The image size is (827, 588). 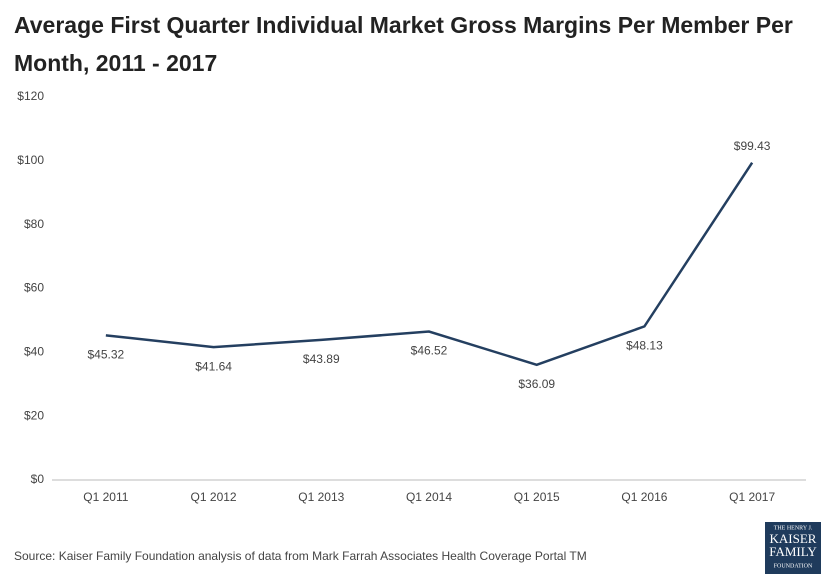 I want to click on data-label: $36.09, so click(x=536, y=384).